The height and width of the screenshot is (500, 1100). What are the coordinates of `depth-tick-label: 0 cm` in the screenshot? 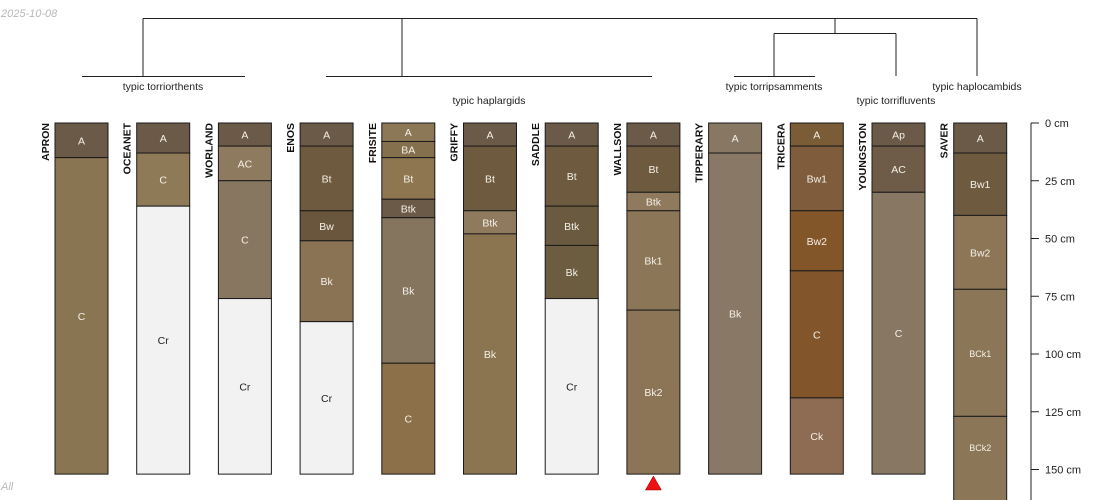 It's located at (1057, 124).